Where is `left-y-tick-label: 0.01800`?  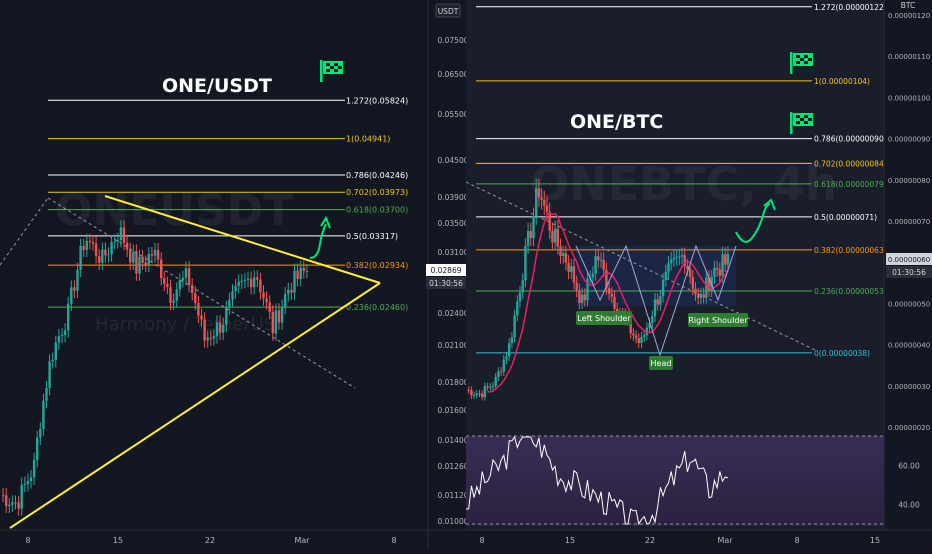
left-y-tick-label: 0.01800 is located at coordinates (452, 382).